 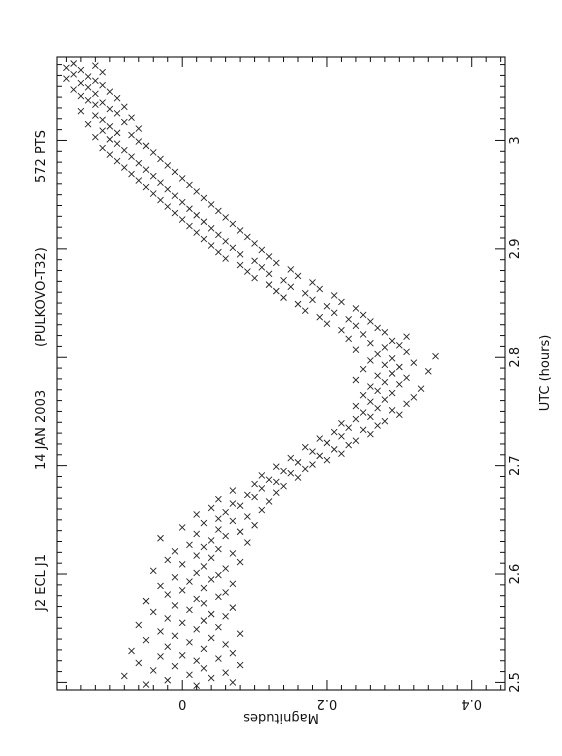 What do you see at coordinates (515, 249) in the screenshot?
I see `x-tick-label: 2.9` at bounding box center [515, 249].